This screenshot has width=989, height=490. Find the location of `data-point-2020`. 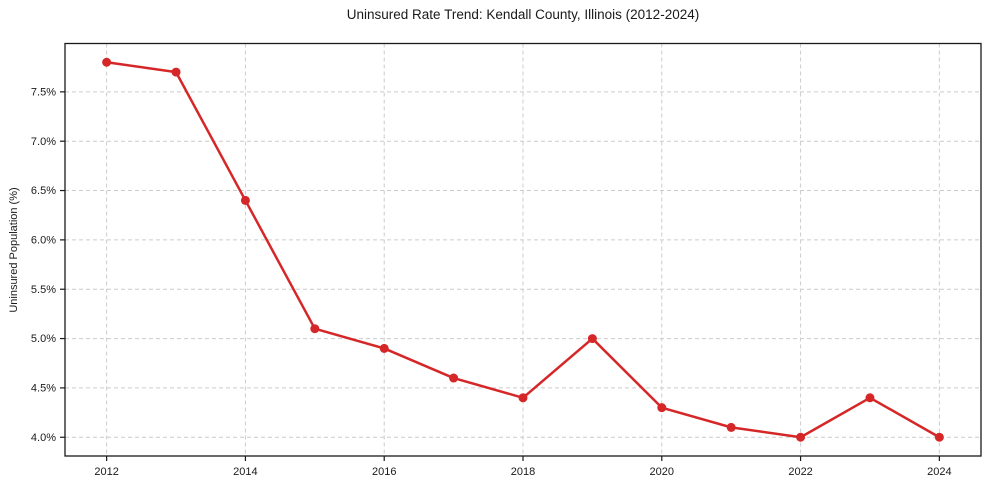

data-point-2020 is located at coordinates (662, 408).